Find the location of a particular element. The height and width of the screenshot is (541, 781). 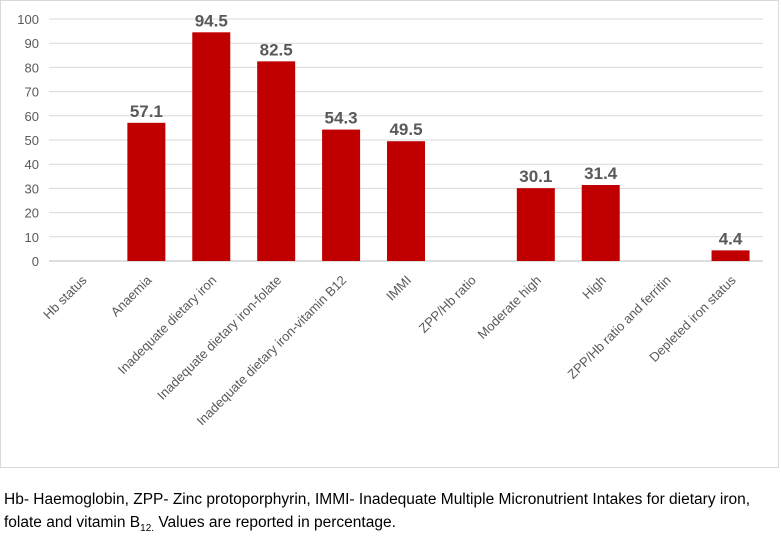

y-tick-label: 0 is located at coordinates (35, 261).